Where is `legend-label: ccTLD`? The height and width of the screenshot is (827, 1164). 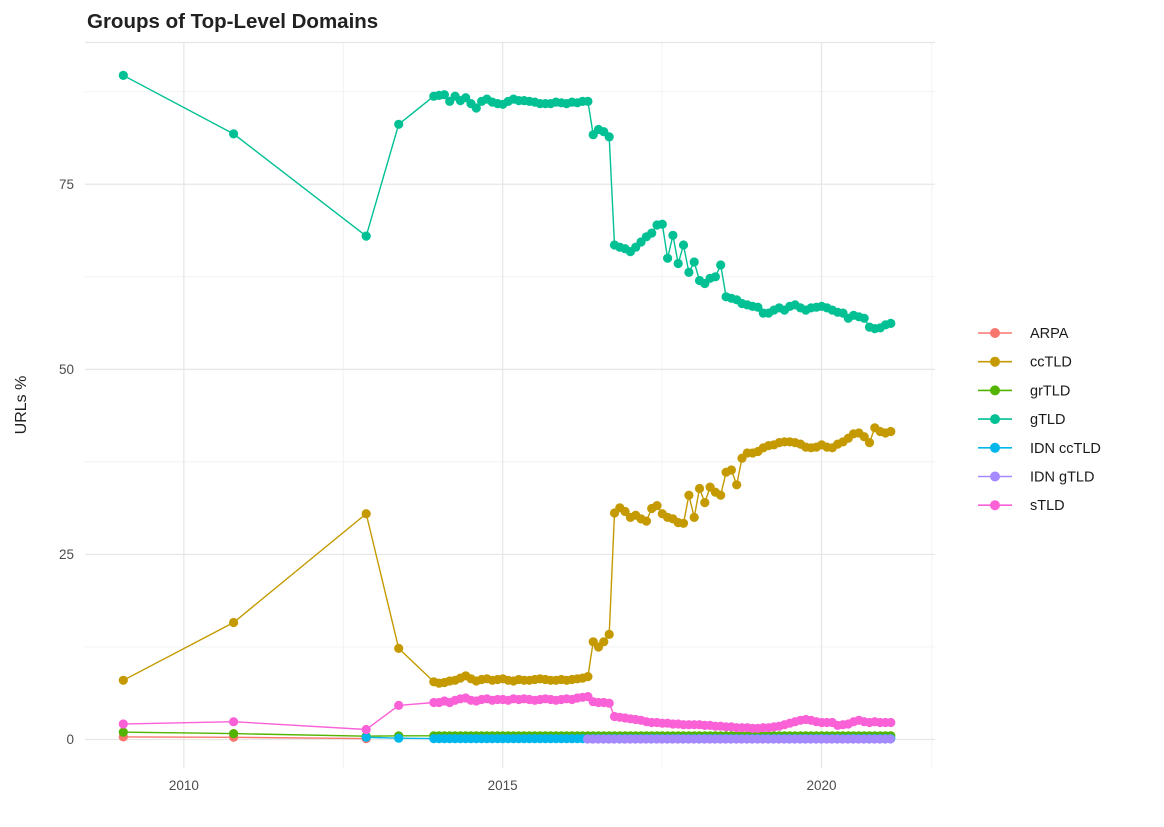
legend-label: ccTLD is located at coordinates (1051, 363).